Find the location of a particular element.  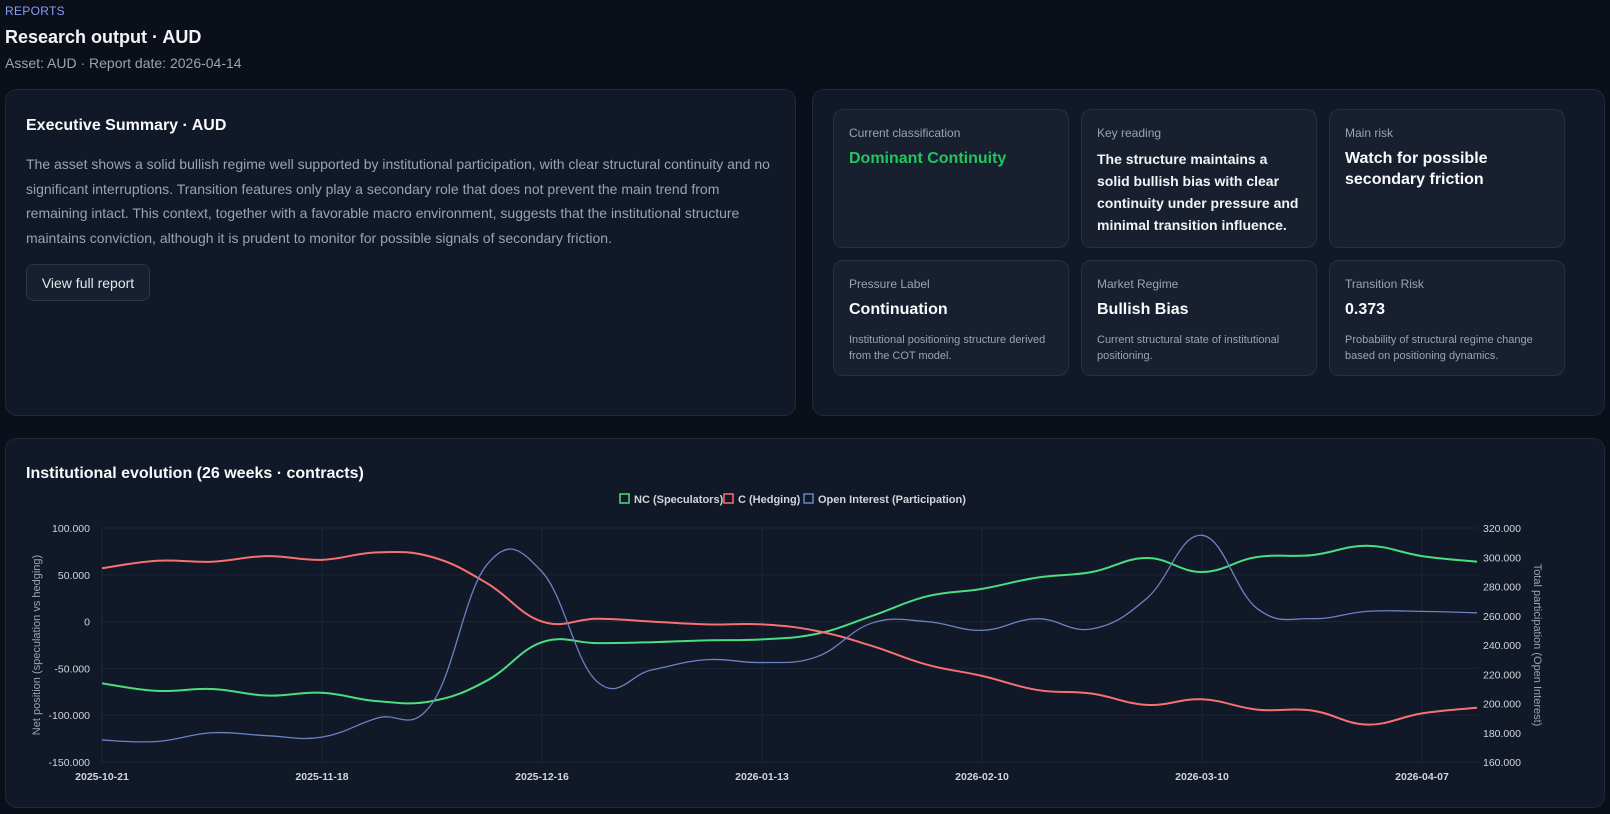

x-tick-label: 2026-03-10 is located at coordinates (1202, 777).